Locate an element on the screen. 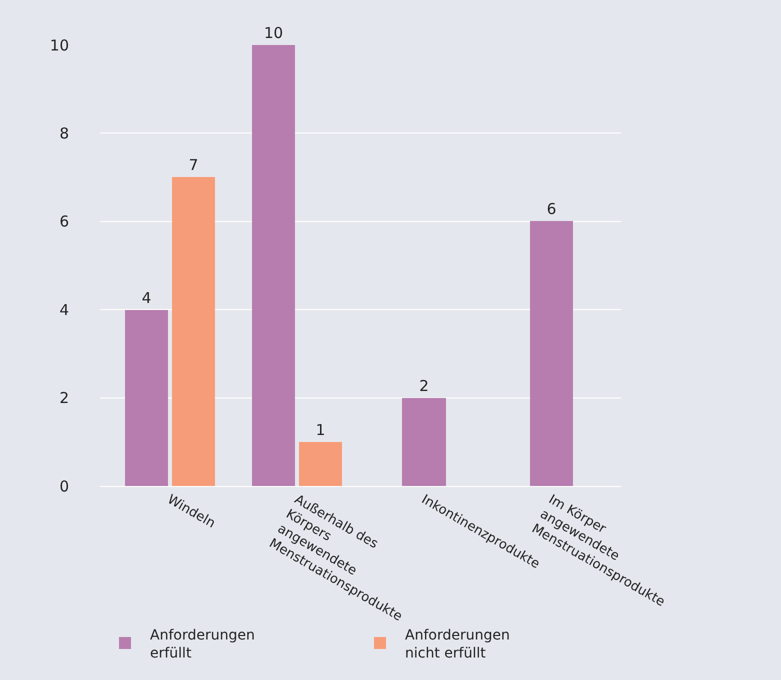 Image resolution: width=781 pixels, height=680 pixels. y-tick-label: 4 is located at coordinates (64, 309).